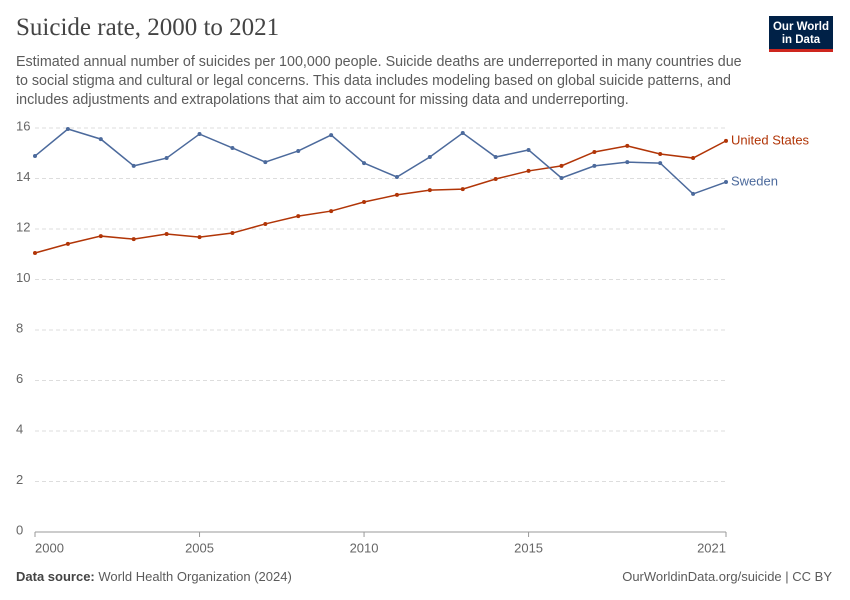  I want to click on logo-line: in Data, so click(801, 40).